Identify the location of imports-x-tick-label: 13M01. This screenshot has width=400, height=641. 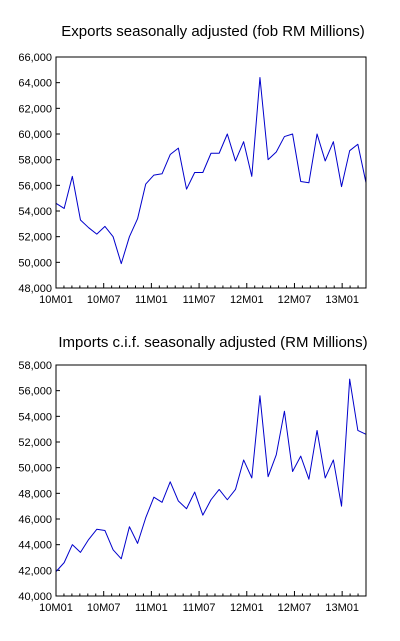
(342, 608).